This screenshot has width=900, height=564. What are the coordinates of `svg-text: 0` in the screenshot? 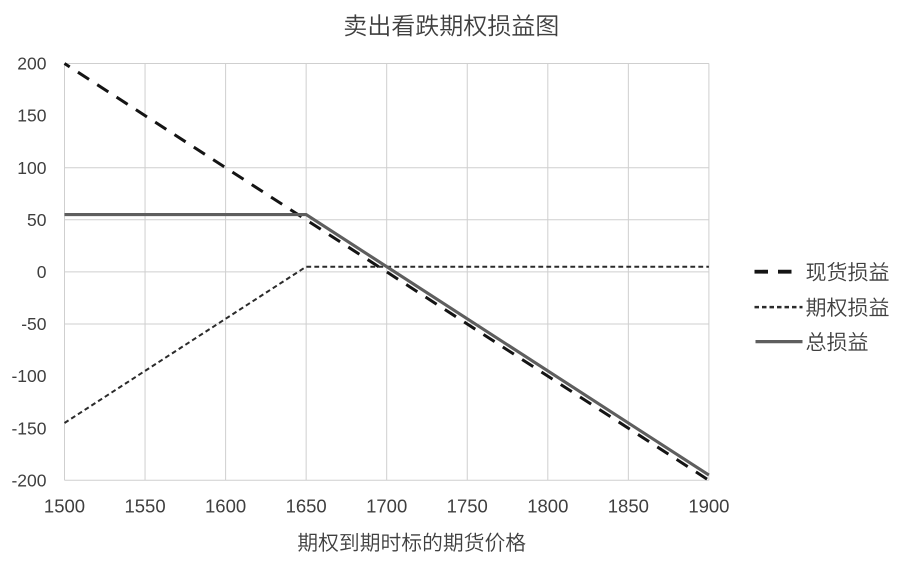 It's located at (42, 272).